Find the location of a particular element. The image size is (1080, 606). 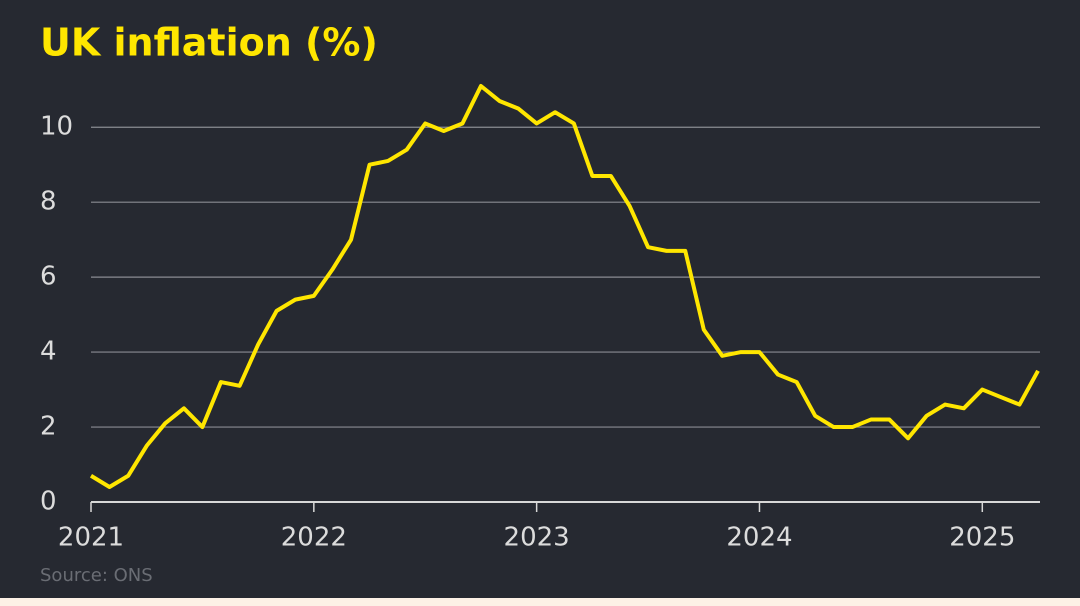

y-tick-label: 0 is located at coordinates (48, 502).